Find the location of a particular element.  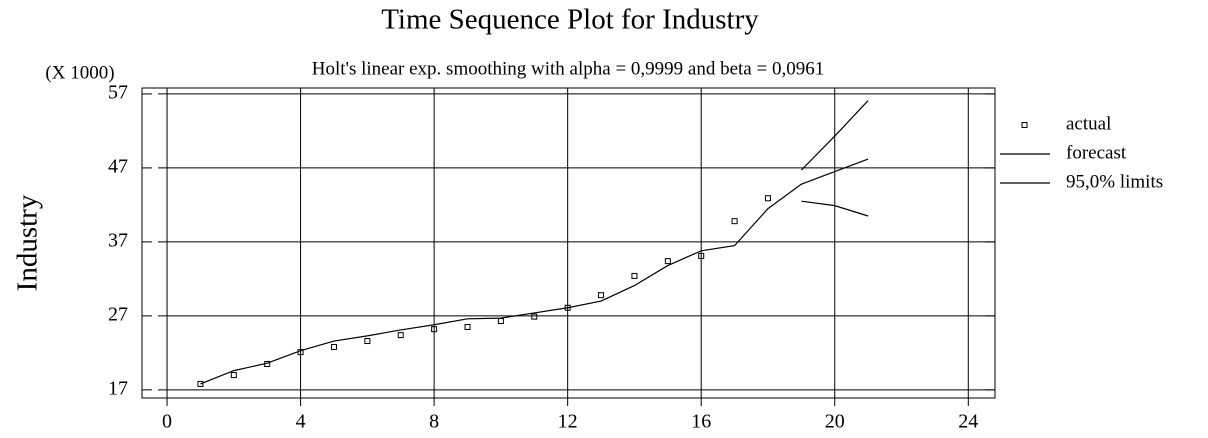

chart-title: Time Sequence Plot for Industry is located at coordinates (570, 20).